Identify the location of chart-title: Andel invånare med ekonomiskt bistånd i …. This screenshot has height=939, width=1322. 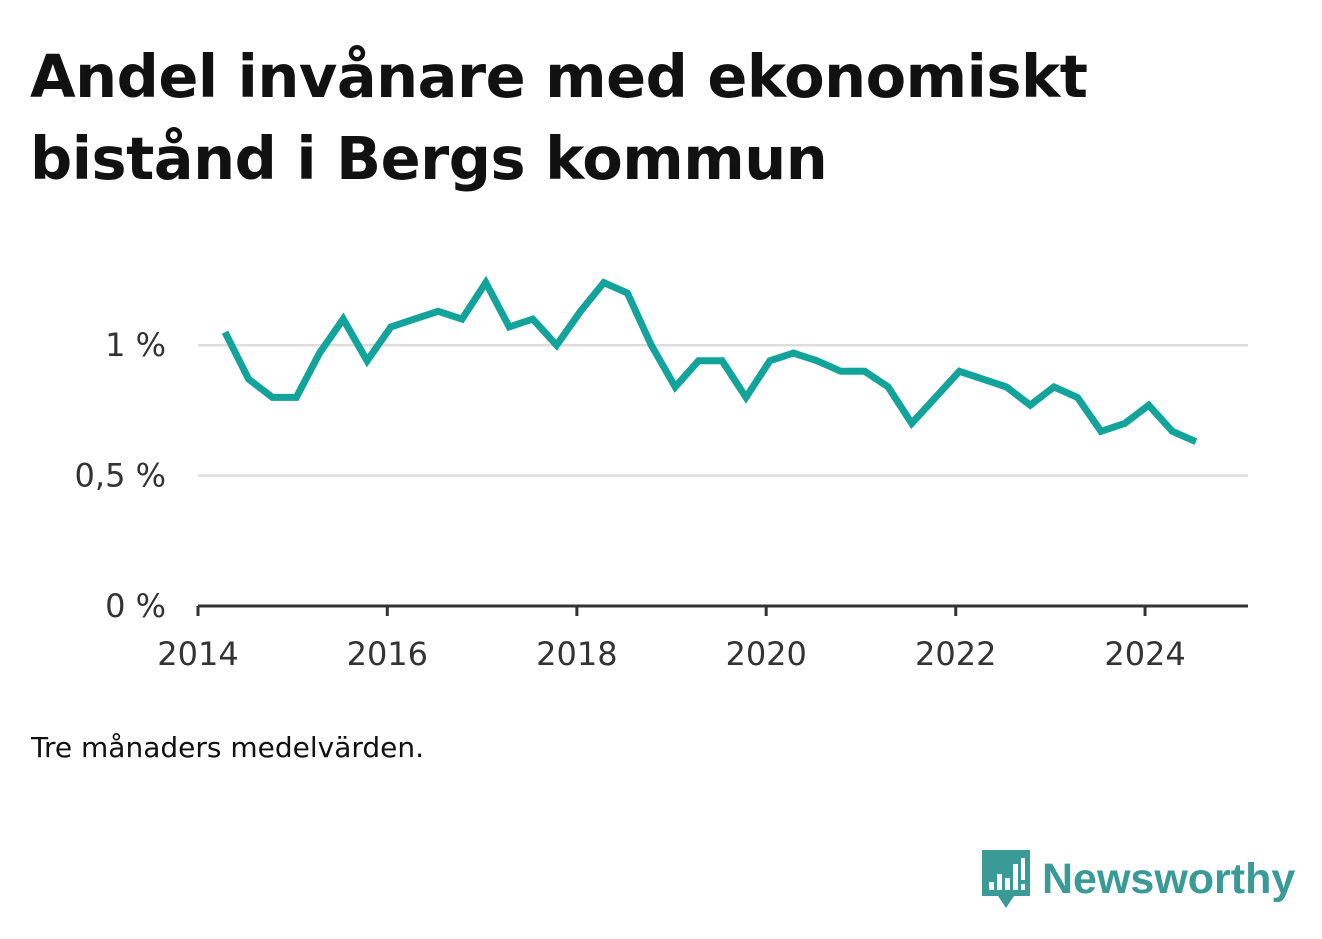
(559, 117).